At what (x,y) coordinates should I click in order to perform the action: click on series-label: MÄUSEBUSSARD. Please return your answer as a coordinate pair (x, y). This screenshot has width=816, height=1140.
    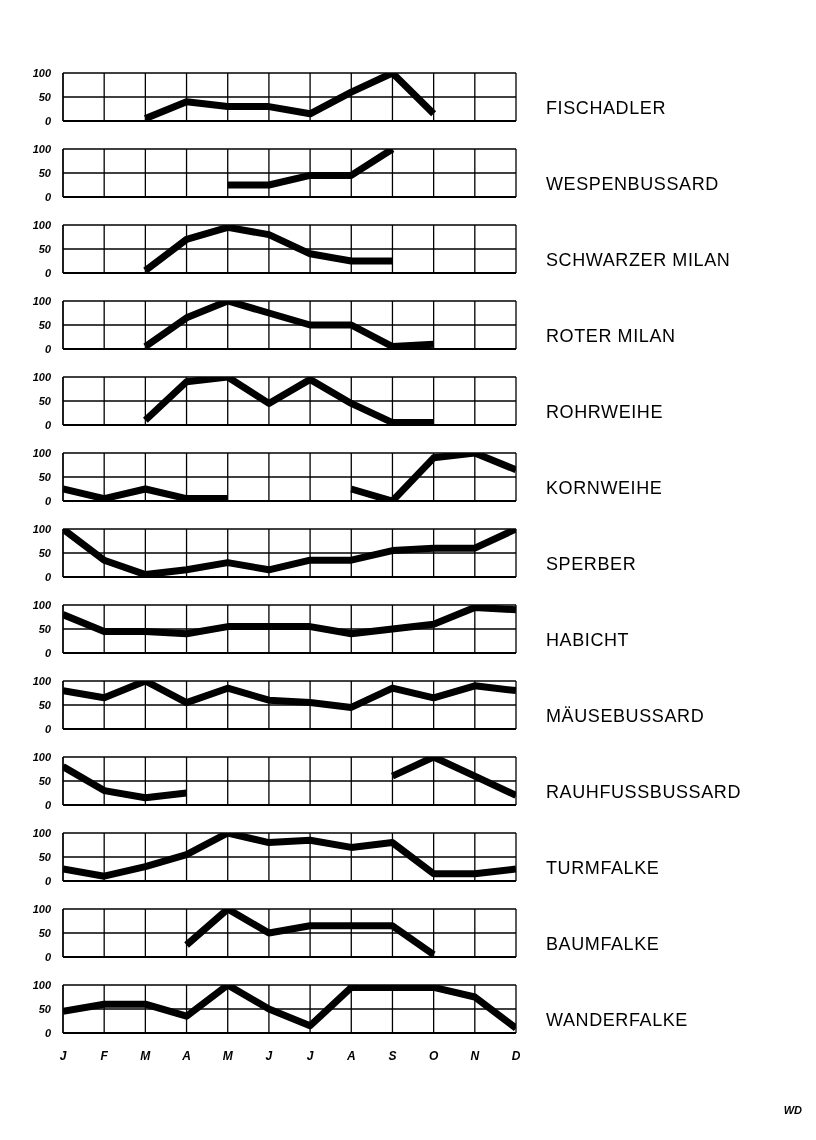
    Looking at the image, I should click on (625, 716).